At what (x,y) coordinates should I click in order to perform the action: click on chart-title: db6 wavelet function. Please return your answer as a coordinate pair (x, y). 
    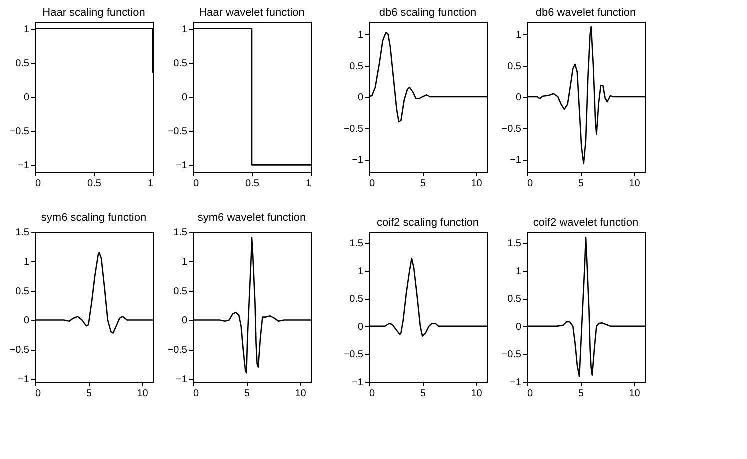
    Looking at the image, I should click on (586, 13).